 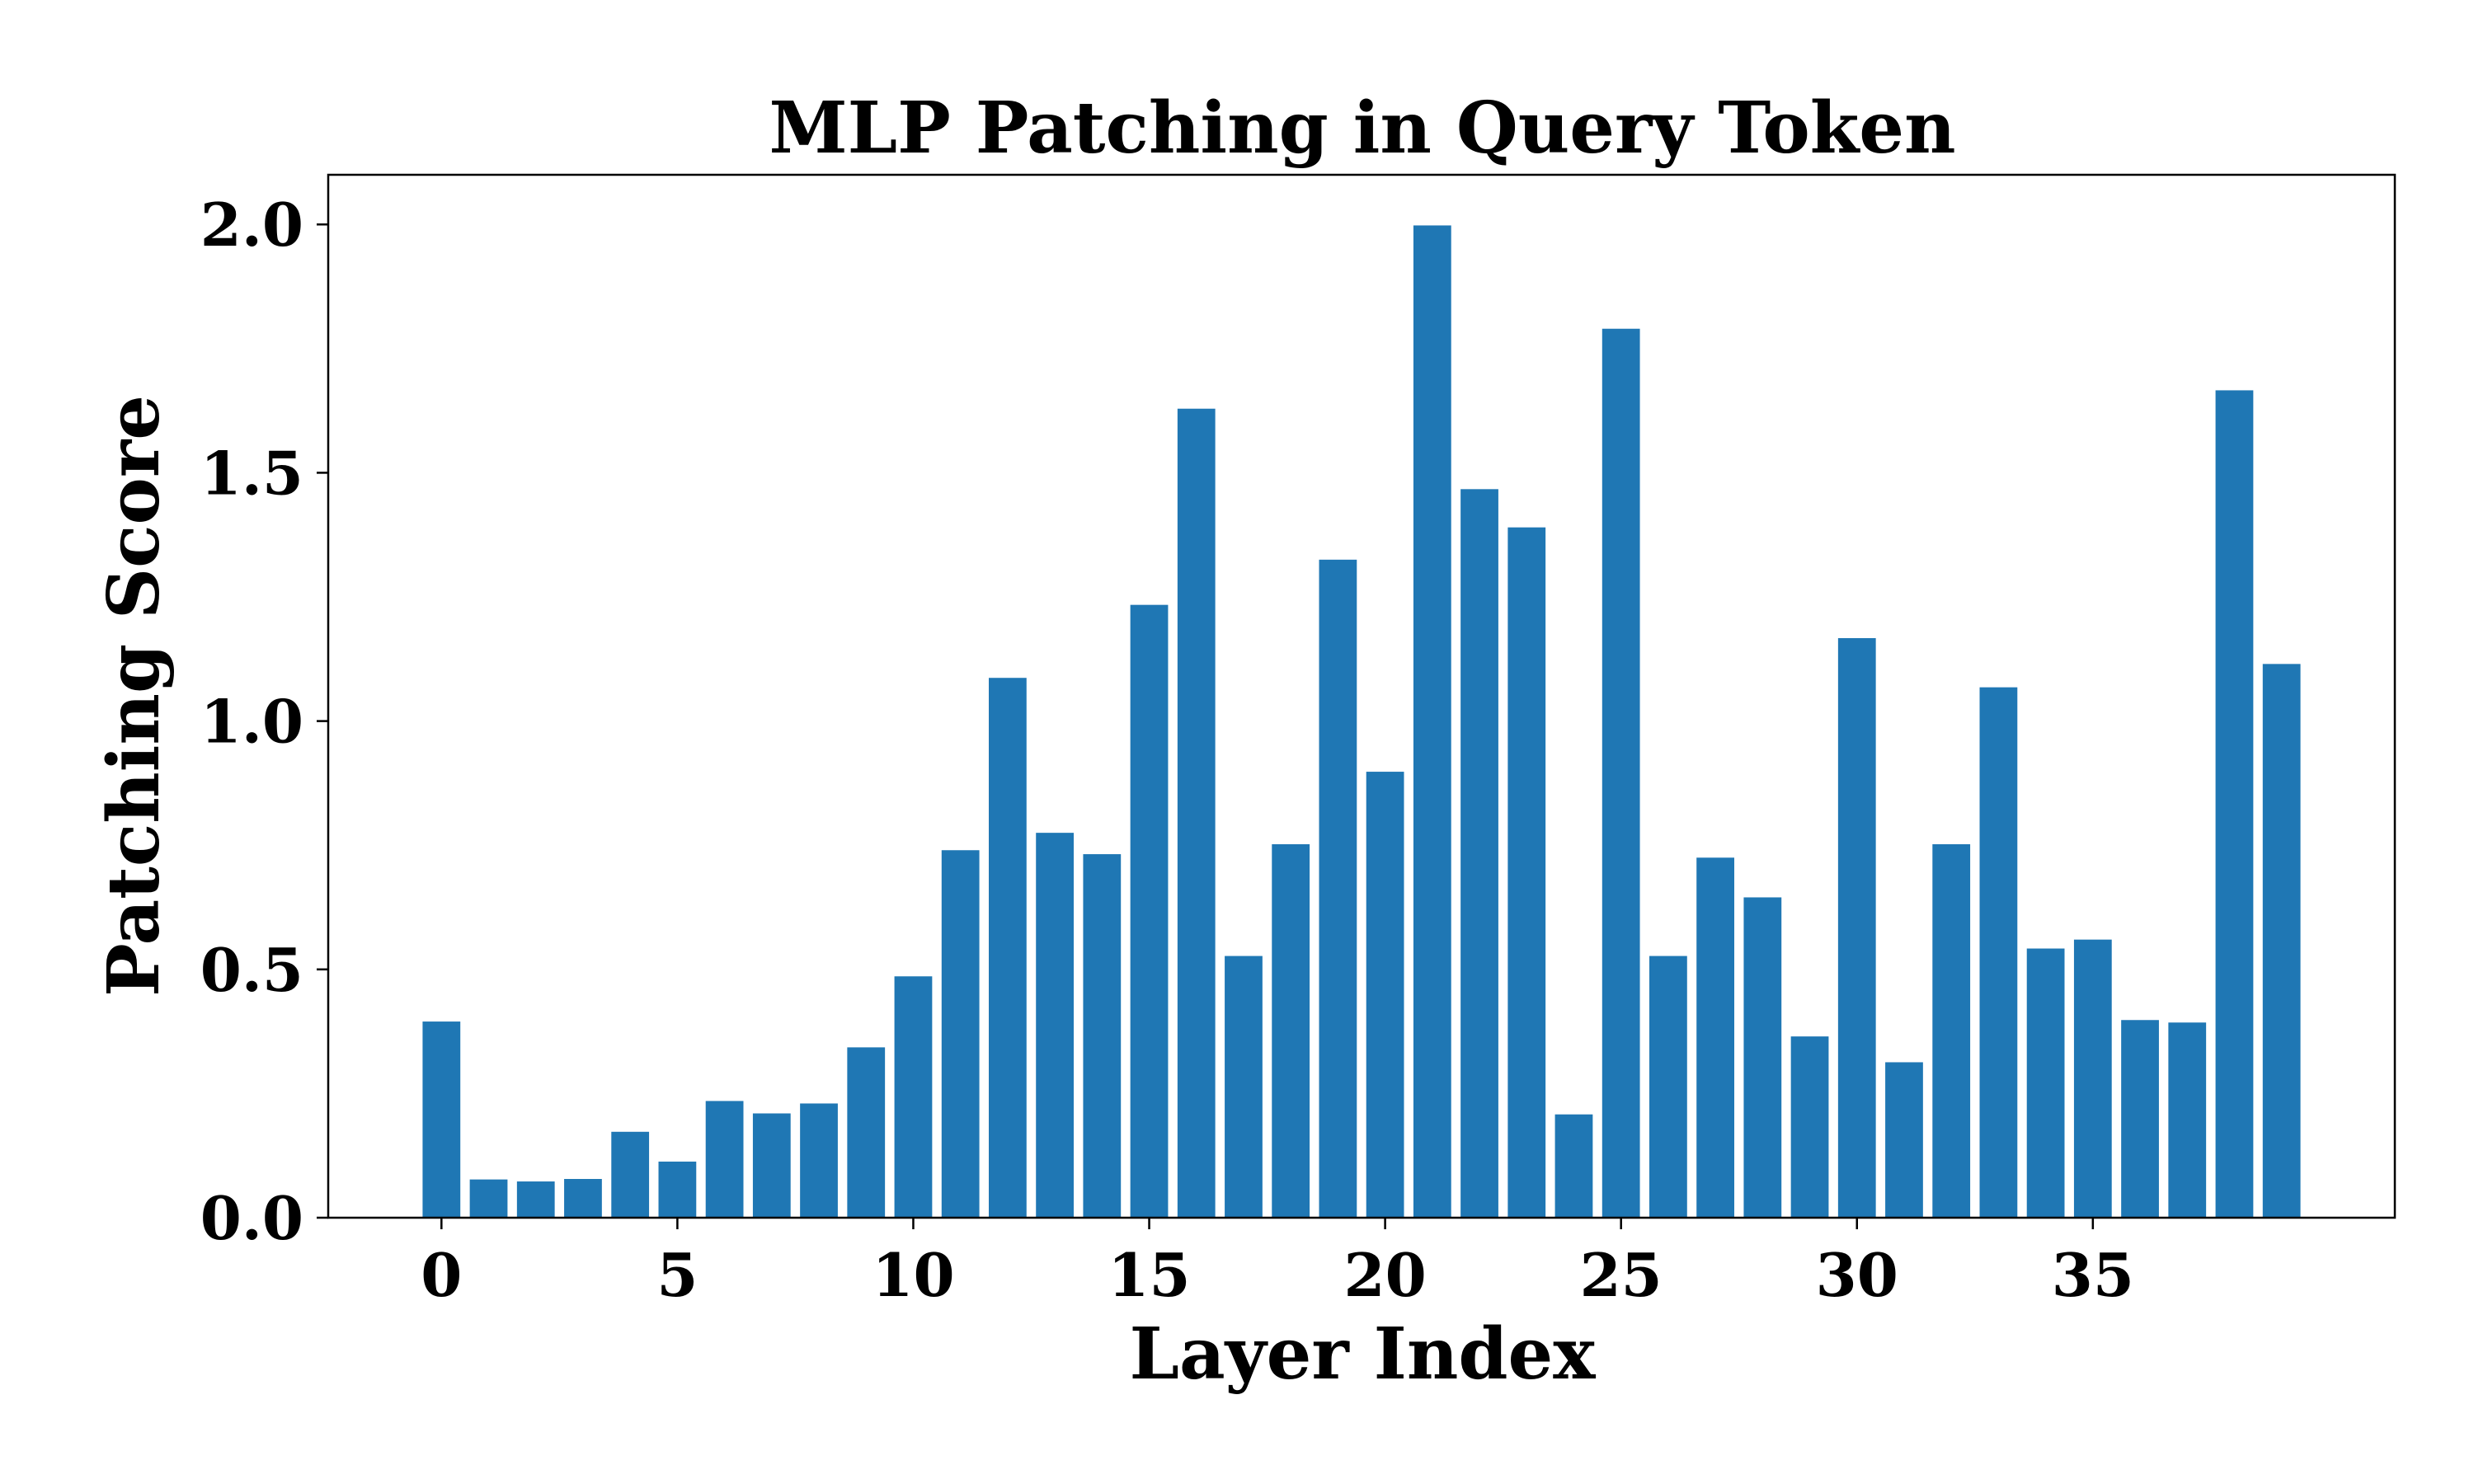 What do you see at coordinates (1385, 1275) in the screenshot?
I see `x-tick-label: 20` at bounding box center [1385, 1275].